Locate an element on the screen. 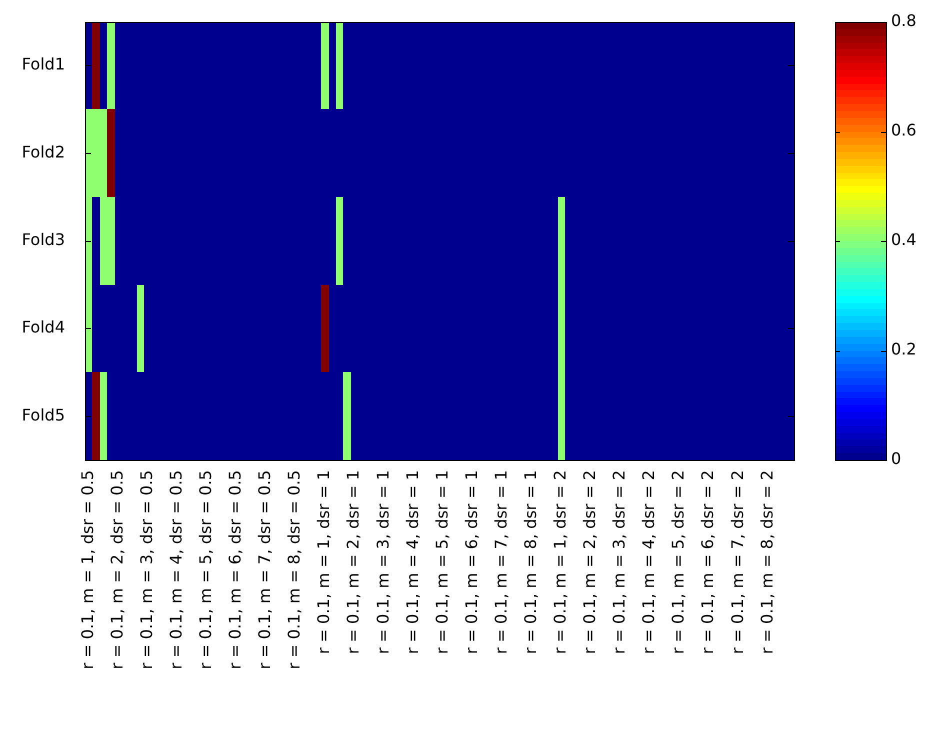 This screenshot has height=747, width=927. x-tick-label: r = 0.1, m = 4, dsr = 2 is located at coordinates (648, 562).